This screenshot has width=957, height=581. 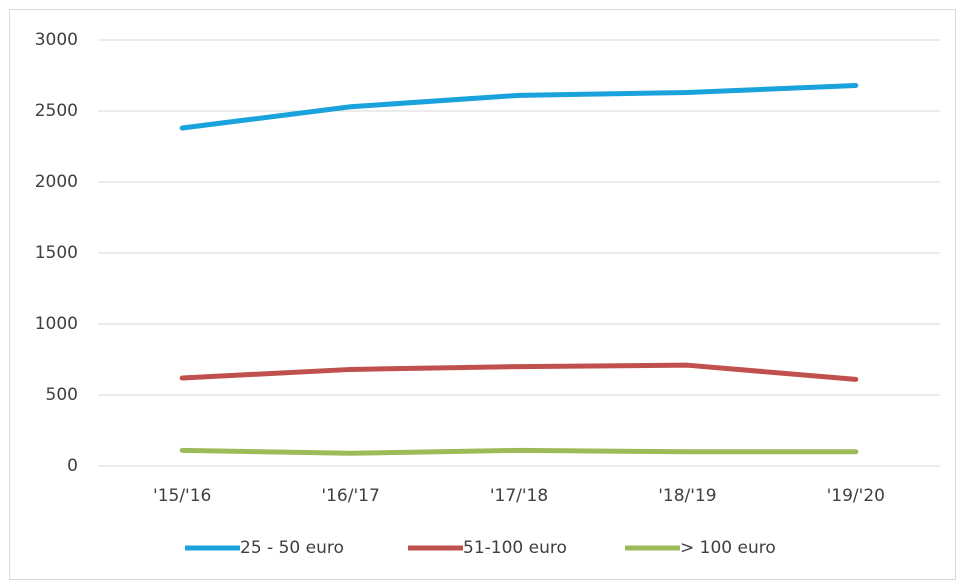 What do you see at coordinates (56, 324) in the screenshot?
I see `y-tick-label: 1000` at bounding box center [56, 324].